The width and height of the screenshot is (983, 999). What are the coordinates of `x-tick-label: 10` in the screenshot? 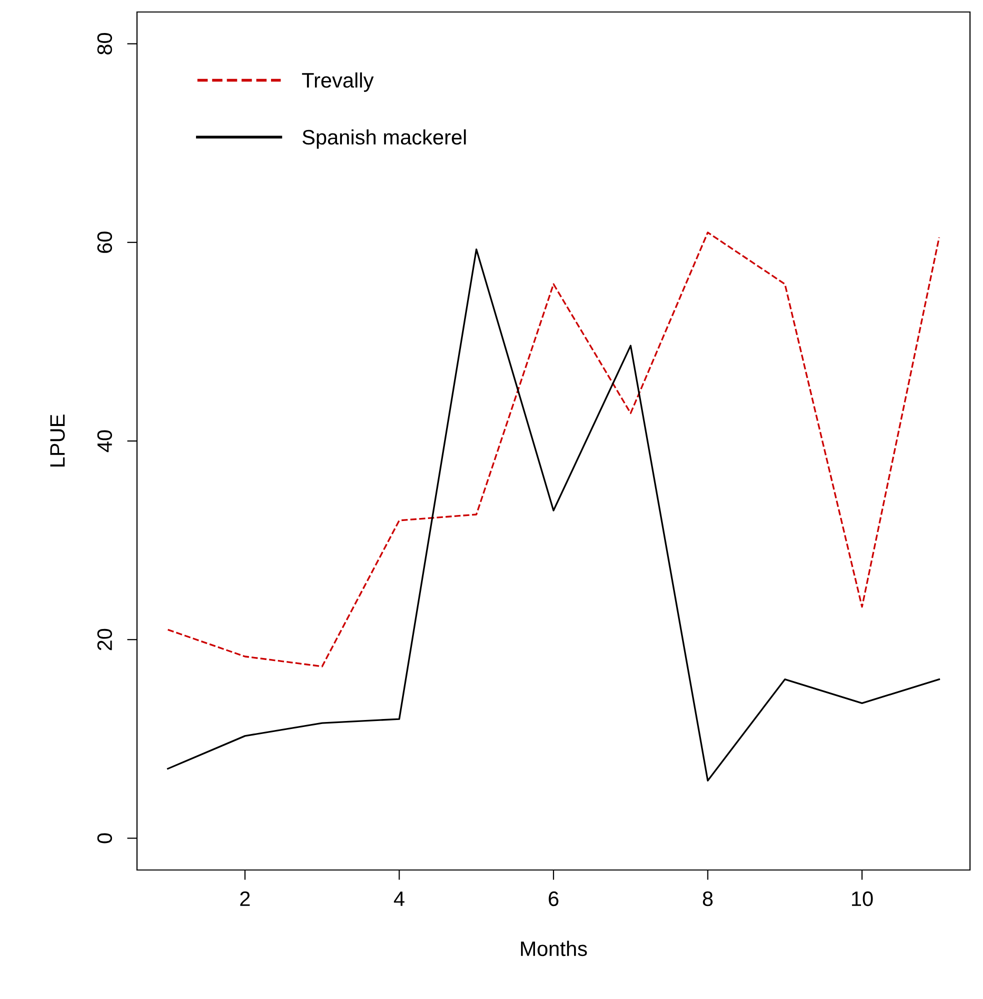 It's located at (862, 898).